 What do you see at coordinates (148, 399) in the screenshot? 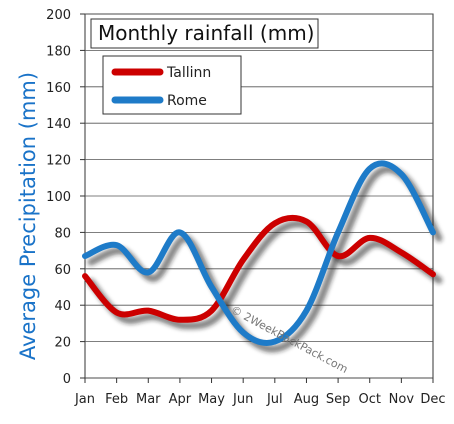
I see `x-tick-label: Mar` at bounding box center [148, 399].